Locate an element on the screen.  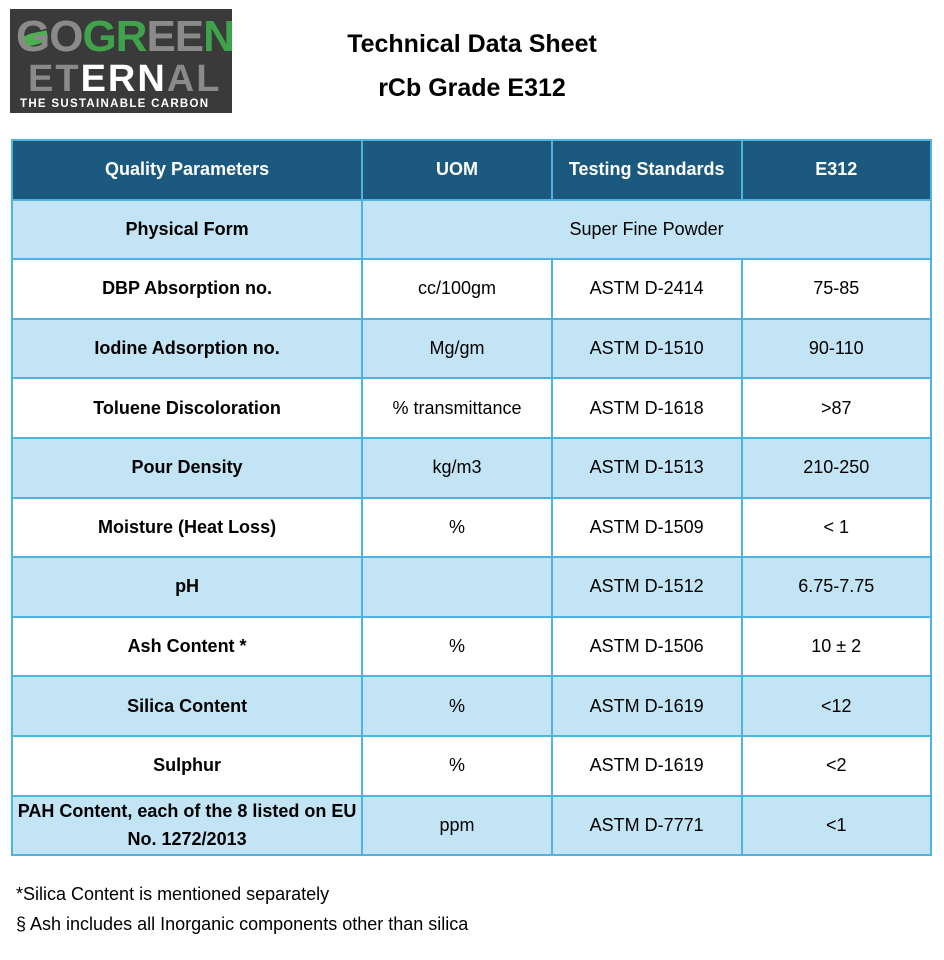
param-cell: Physical Form is located at coordinates (187, 229).